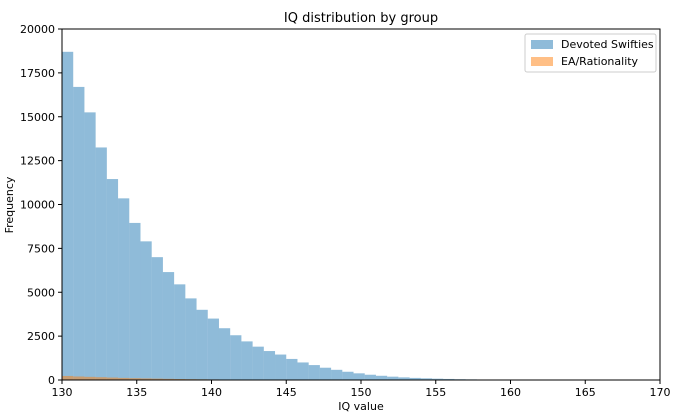 The height and width of the screenshot is (417, 696). Describe the element at coordinates (37, 205) in the screenshot. I see `y-tick-label: 10000` at that location.